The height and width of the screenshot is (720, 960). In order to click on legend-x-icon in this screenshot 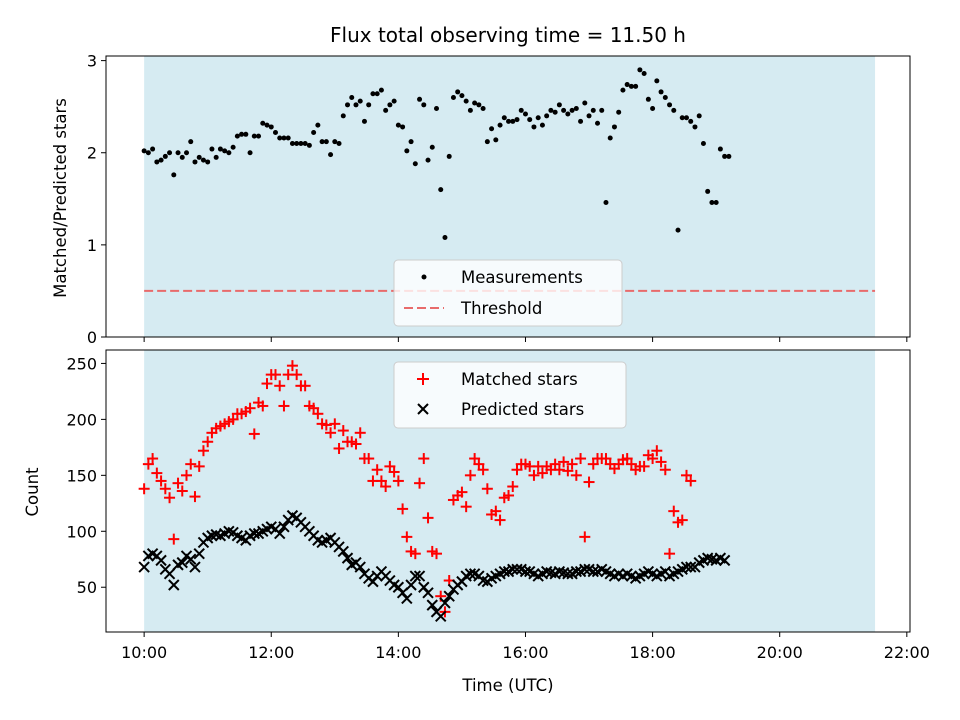, I will do `click(423, 409)`.